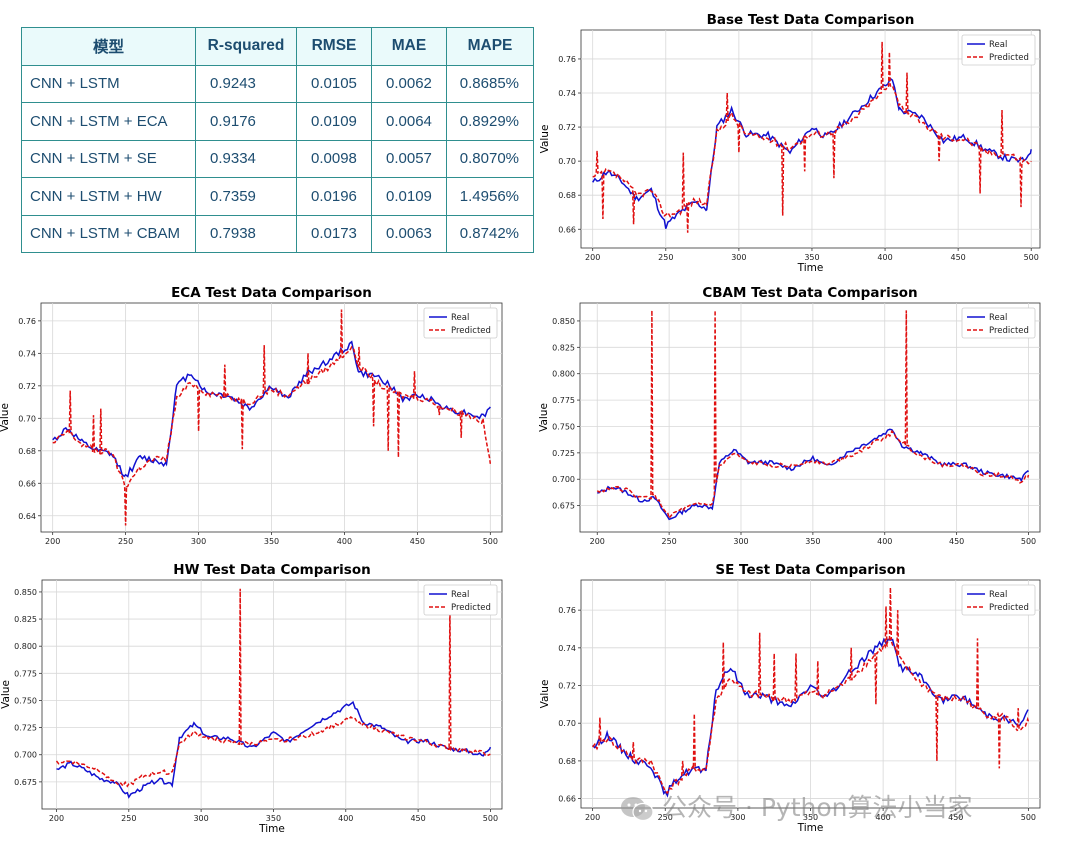 This screenshot has width=1080, height=852. Describe the element at coordinates (563, 479) in the screenshot. I see `y-tick-label: 0.700` at that location.